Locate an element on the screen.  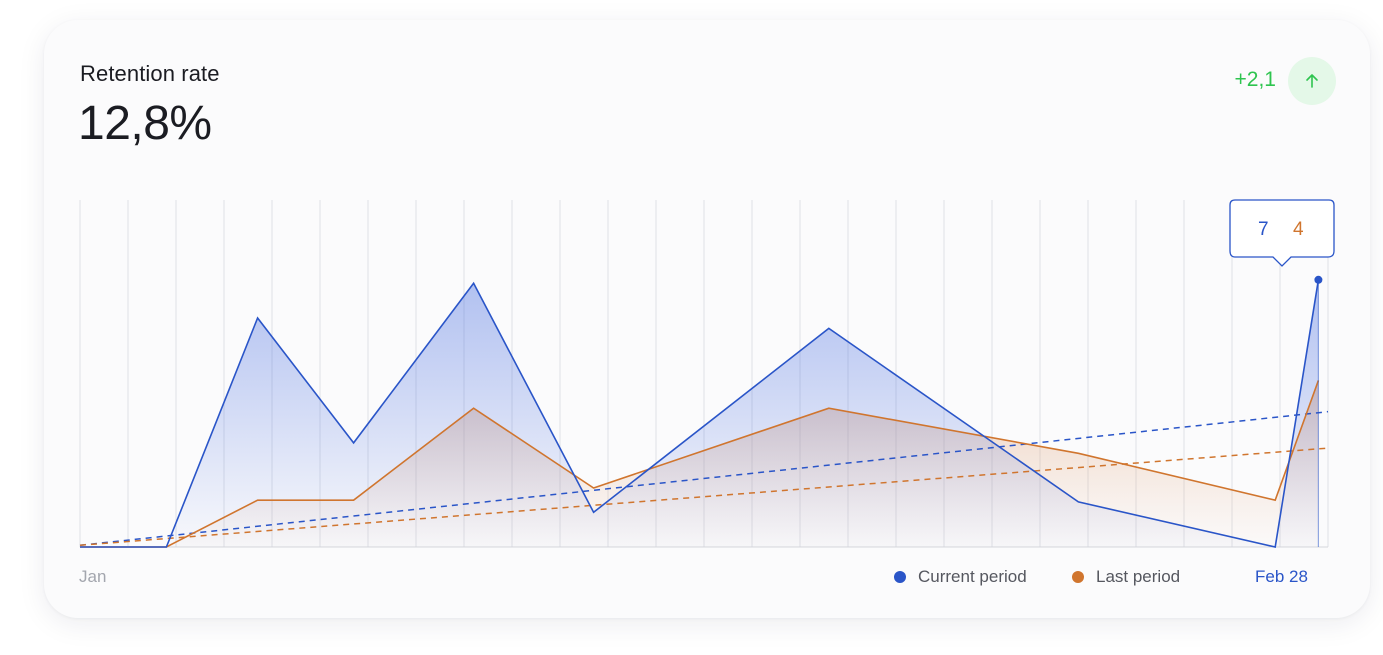
legend-last-period: Last period is located at coordinates (1126, 577).